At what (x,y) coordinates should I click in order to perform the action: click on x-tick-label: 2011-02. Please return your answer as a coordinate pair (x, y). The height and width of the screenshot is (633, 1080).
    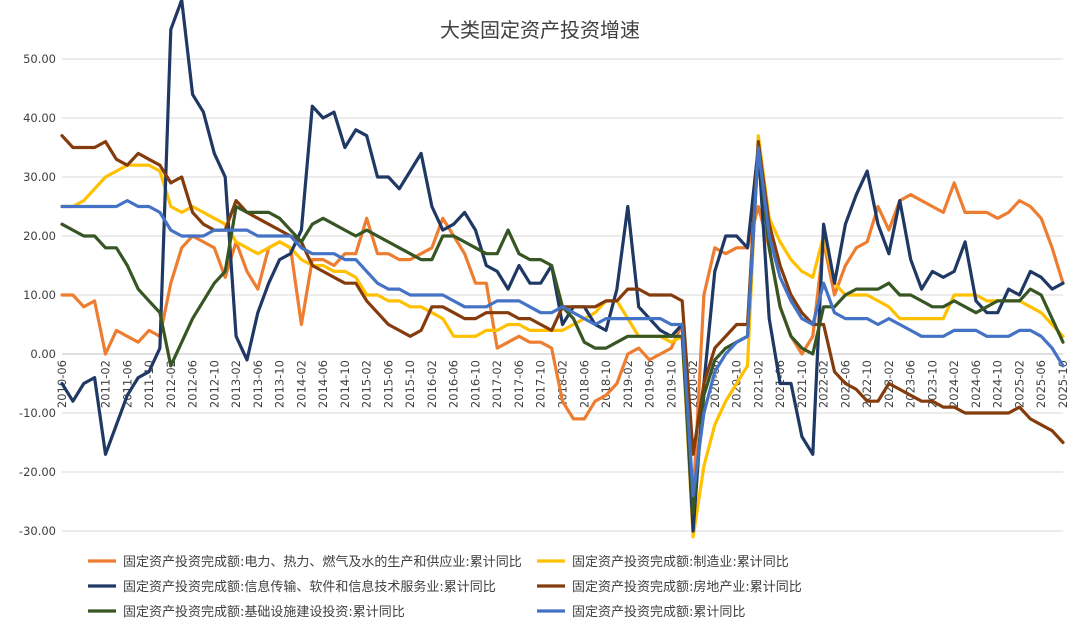
    Looking at the image, I should click on (106, 384).